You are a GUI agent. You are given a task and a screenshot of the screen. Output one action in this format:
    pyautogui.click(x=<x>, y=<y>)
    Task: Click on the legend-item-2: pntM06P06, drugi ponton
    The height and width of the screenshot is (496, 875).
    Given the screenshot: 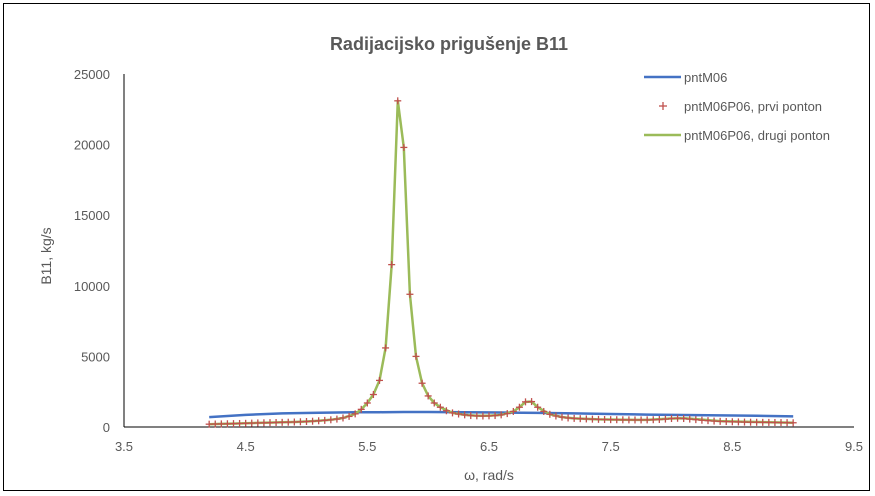 What is the action you would take?
    pyautogui.click(x=737, y=135)
    